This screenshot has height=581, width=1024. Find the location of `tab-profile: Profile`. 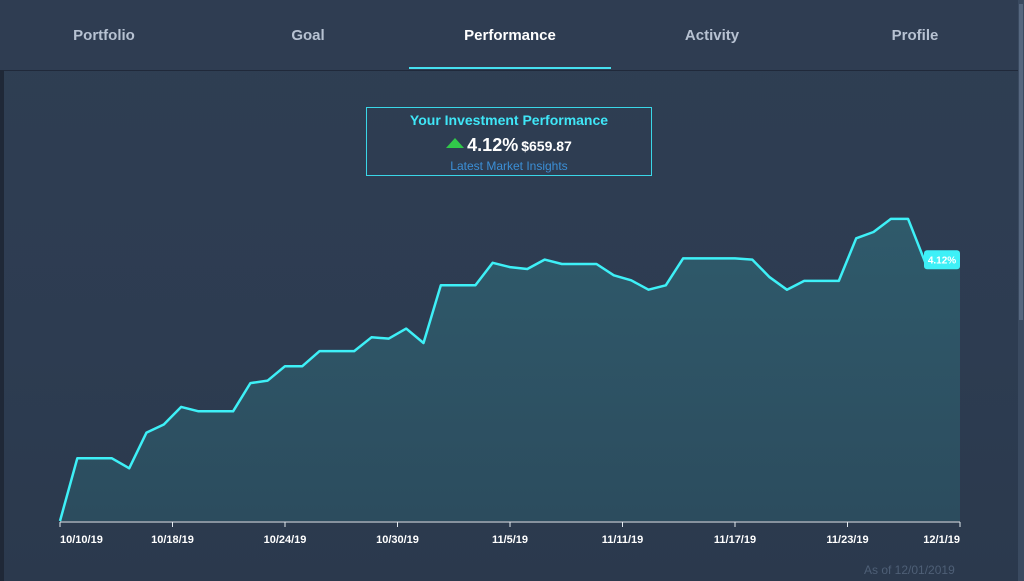

tab-profile: Profile is located at coordinates (915, 35).